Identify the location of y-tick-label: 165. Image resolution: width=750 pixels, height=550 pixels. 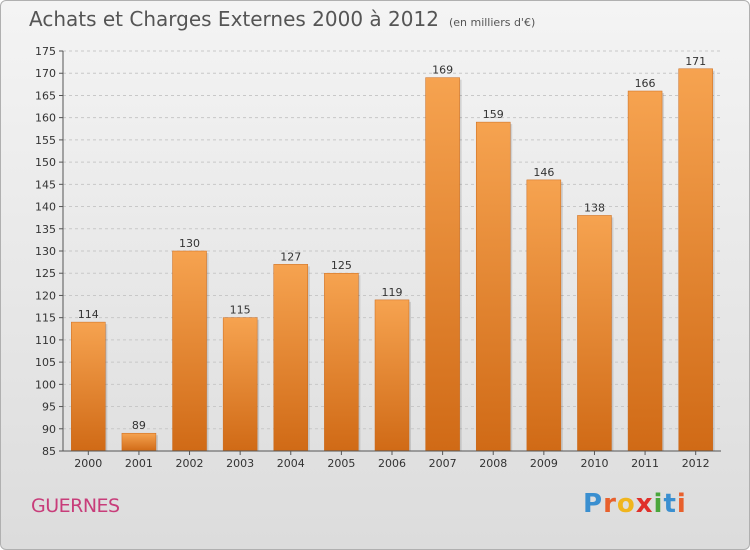
(45, 95).